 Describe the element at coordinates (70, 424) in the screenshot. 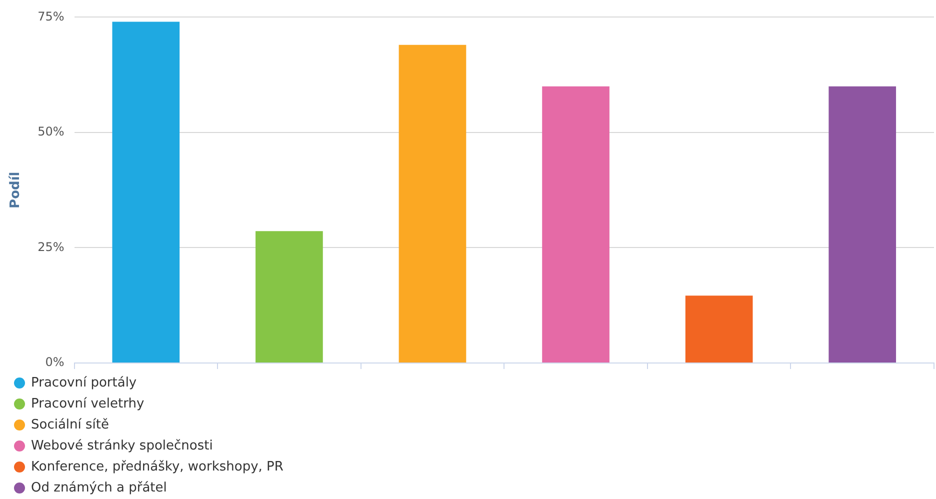

I see `legend-label: Sociální sítě` at that location.